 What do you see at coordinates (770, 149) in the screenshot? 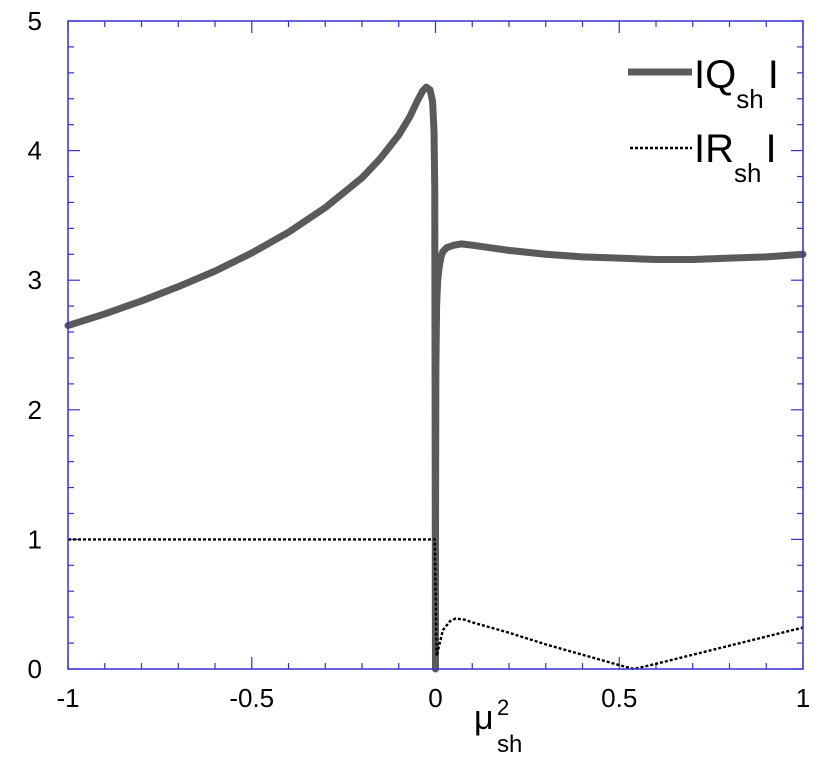
I see `legend-label-r-suffix: I` at bounding box center [770, 149].